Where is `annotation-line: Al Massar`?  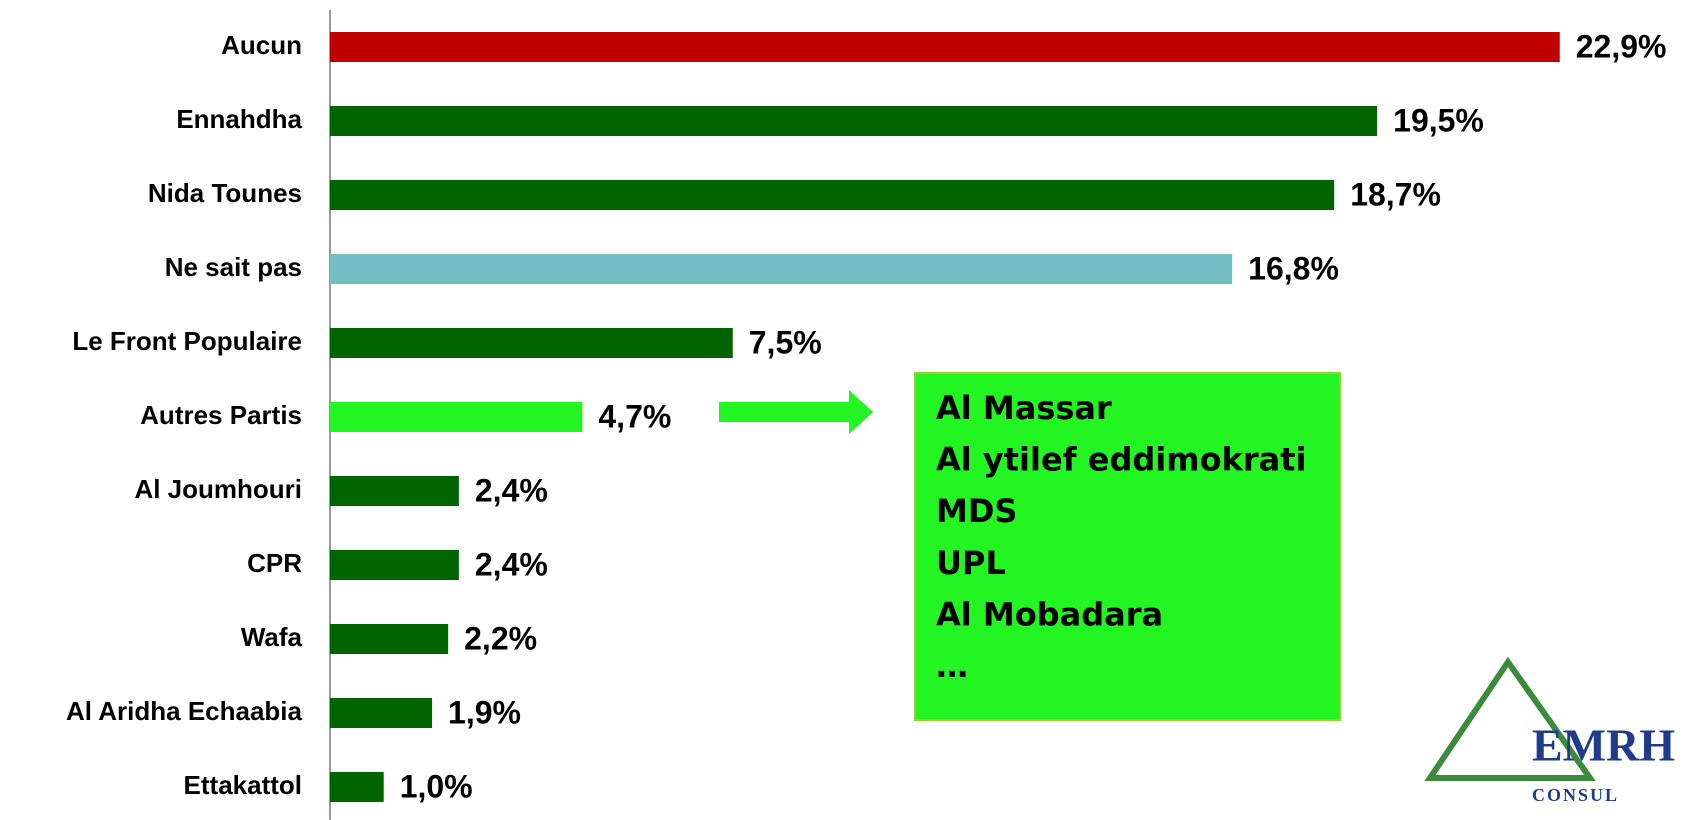 annotation-line: Al Massar is located at coordinates (1024, 408).